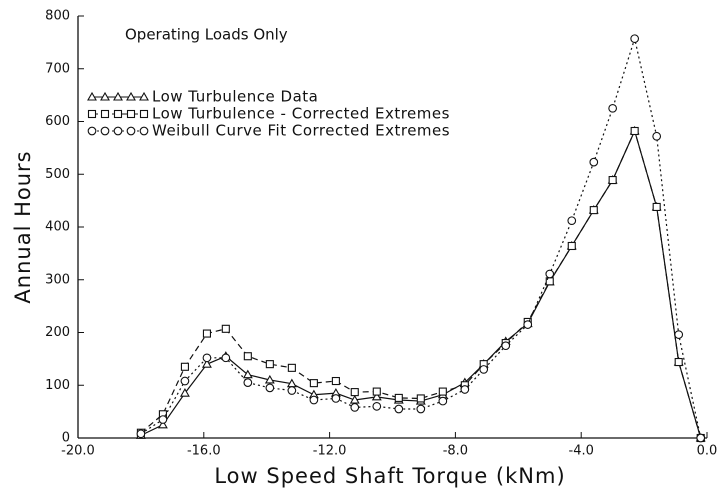 This screenshot has width=720, height=493. What do you see at coordinates (57, 174) in the screenshot?
I see `y-tick-label: 500` at bounding box center [57, 174].